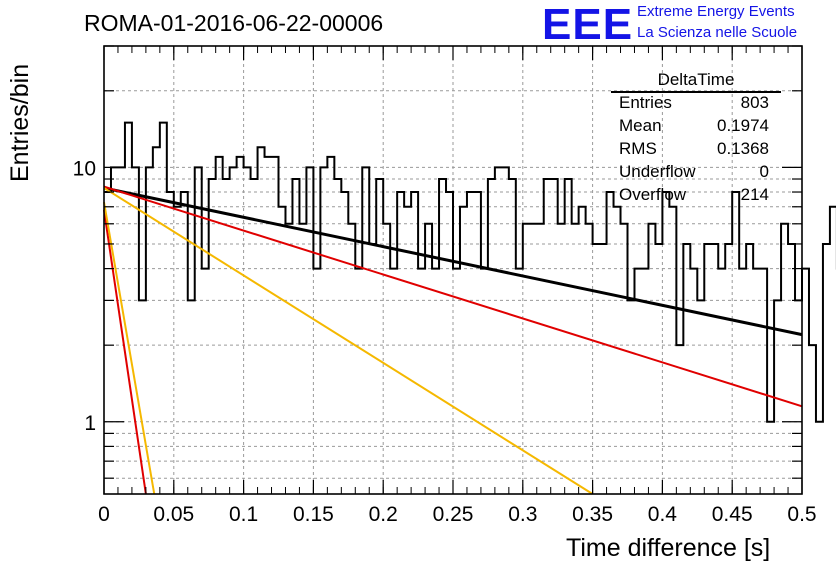 Image resolution: width=836 pixels, height=572 pixels. What do you see at coordinates (638, 148) in the screenshot?
I see `stats-key: RMS` at bounding box center [638, 148].